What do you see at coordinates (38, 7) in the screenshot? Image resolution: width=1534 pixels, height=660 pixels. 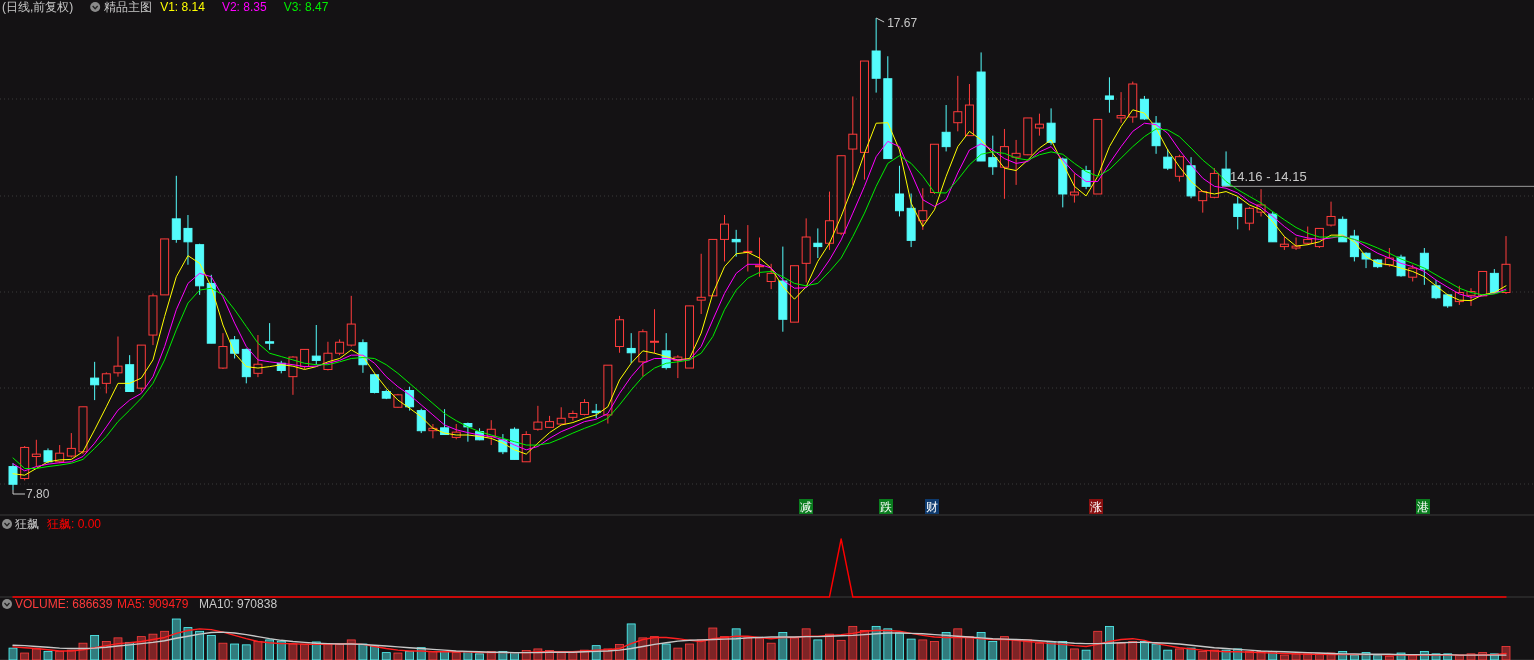 I see `chart-title: (日线,前复权)` at bounding box center [38, 7].